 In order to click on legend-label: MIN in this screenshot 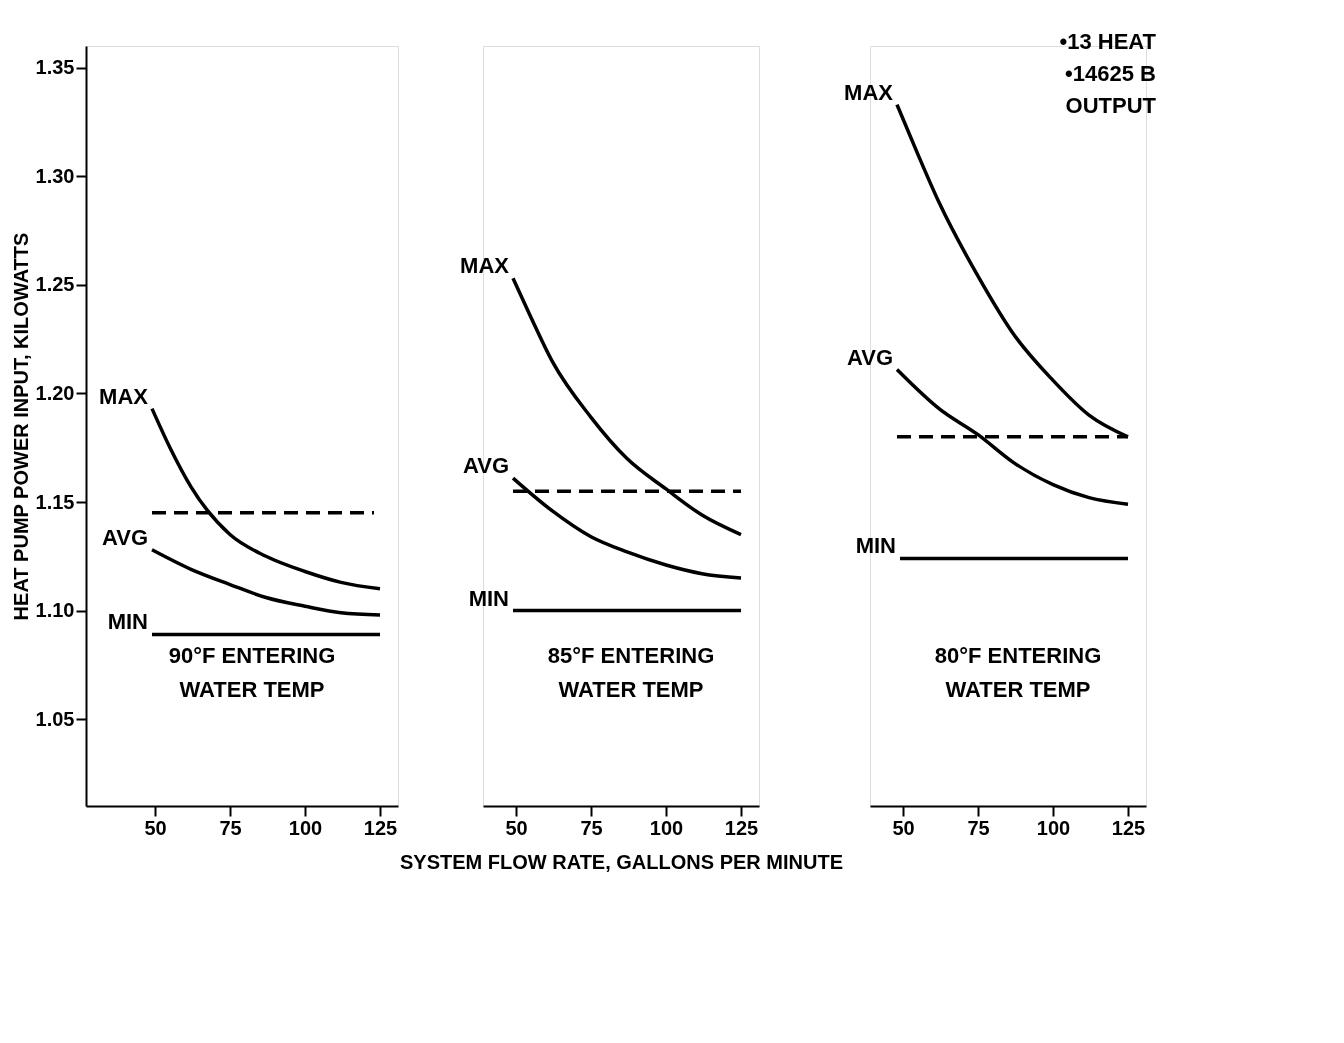, I will do `click(127, 622)`.